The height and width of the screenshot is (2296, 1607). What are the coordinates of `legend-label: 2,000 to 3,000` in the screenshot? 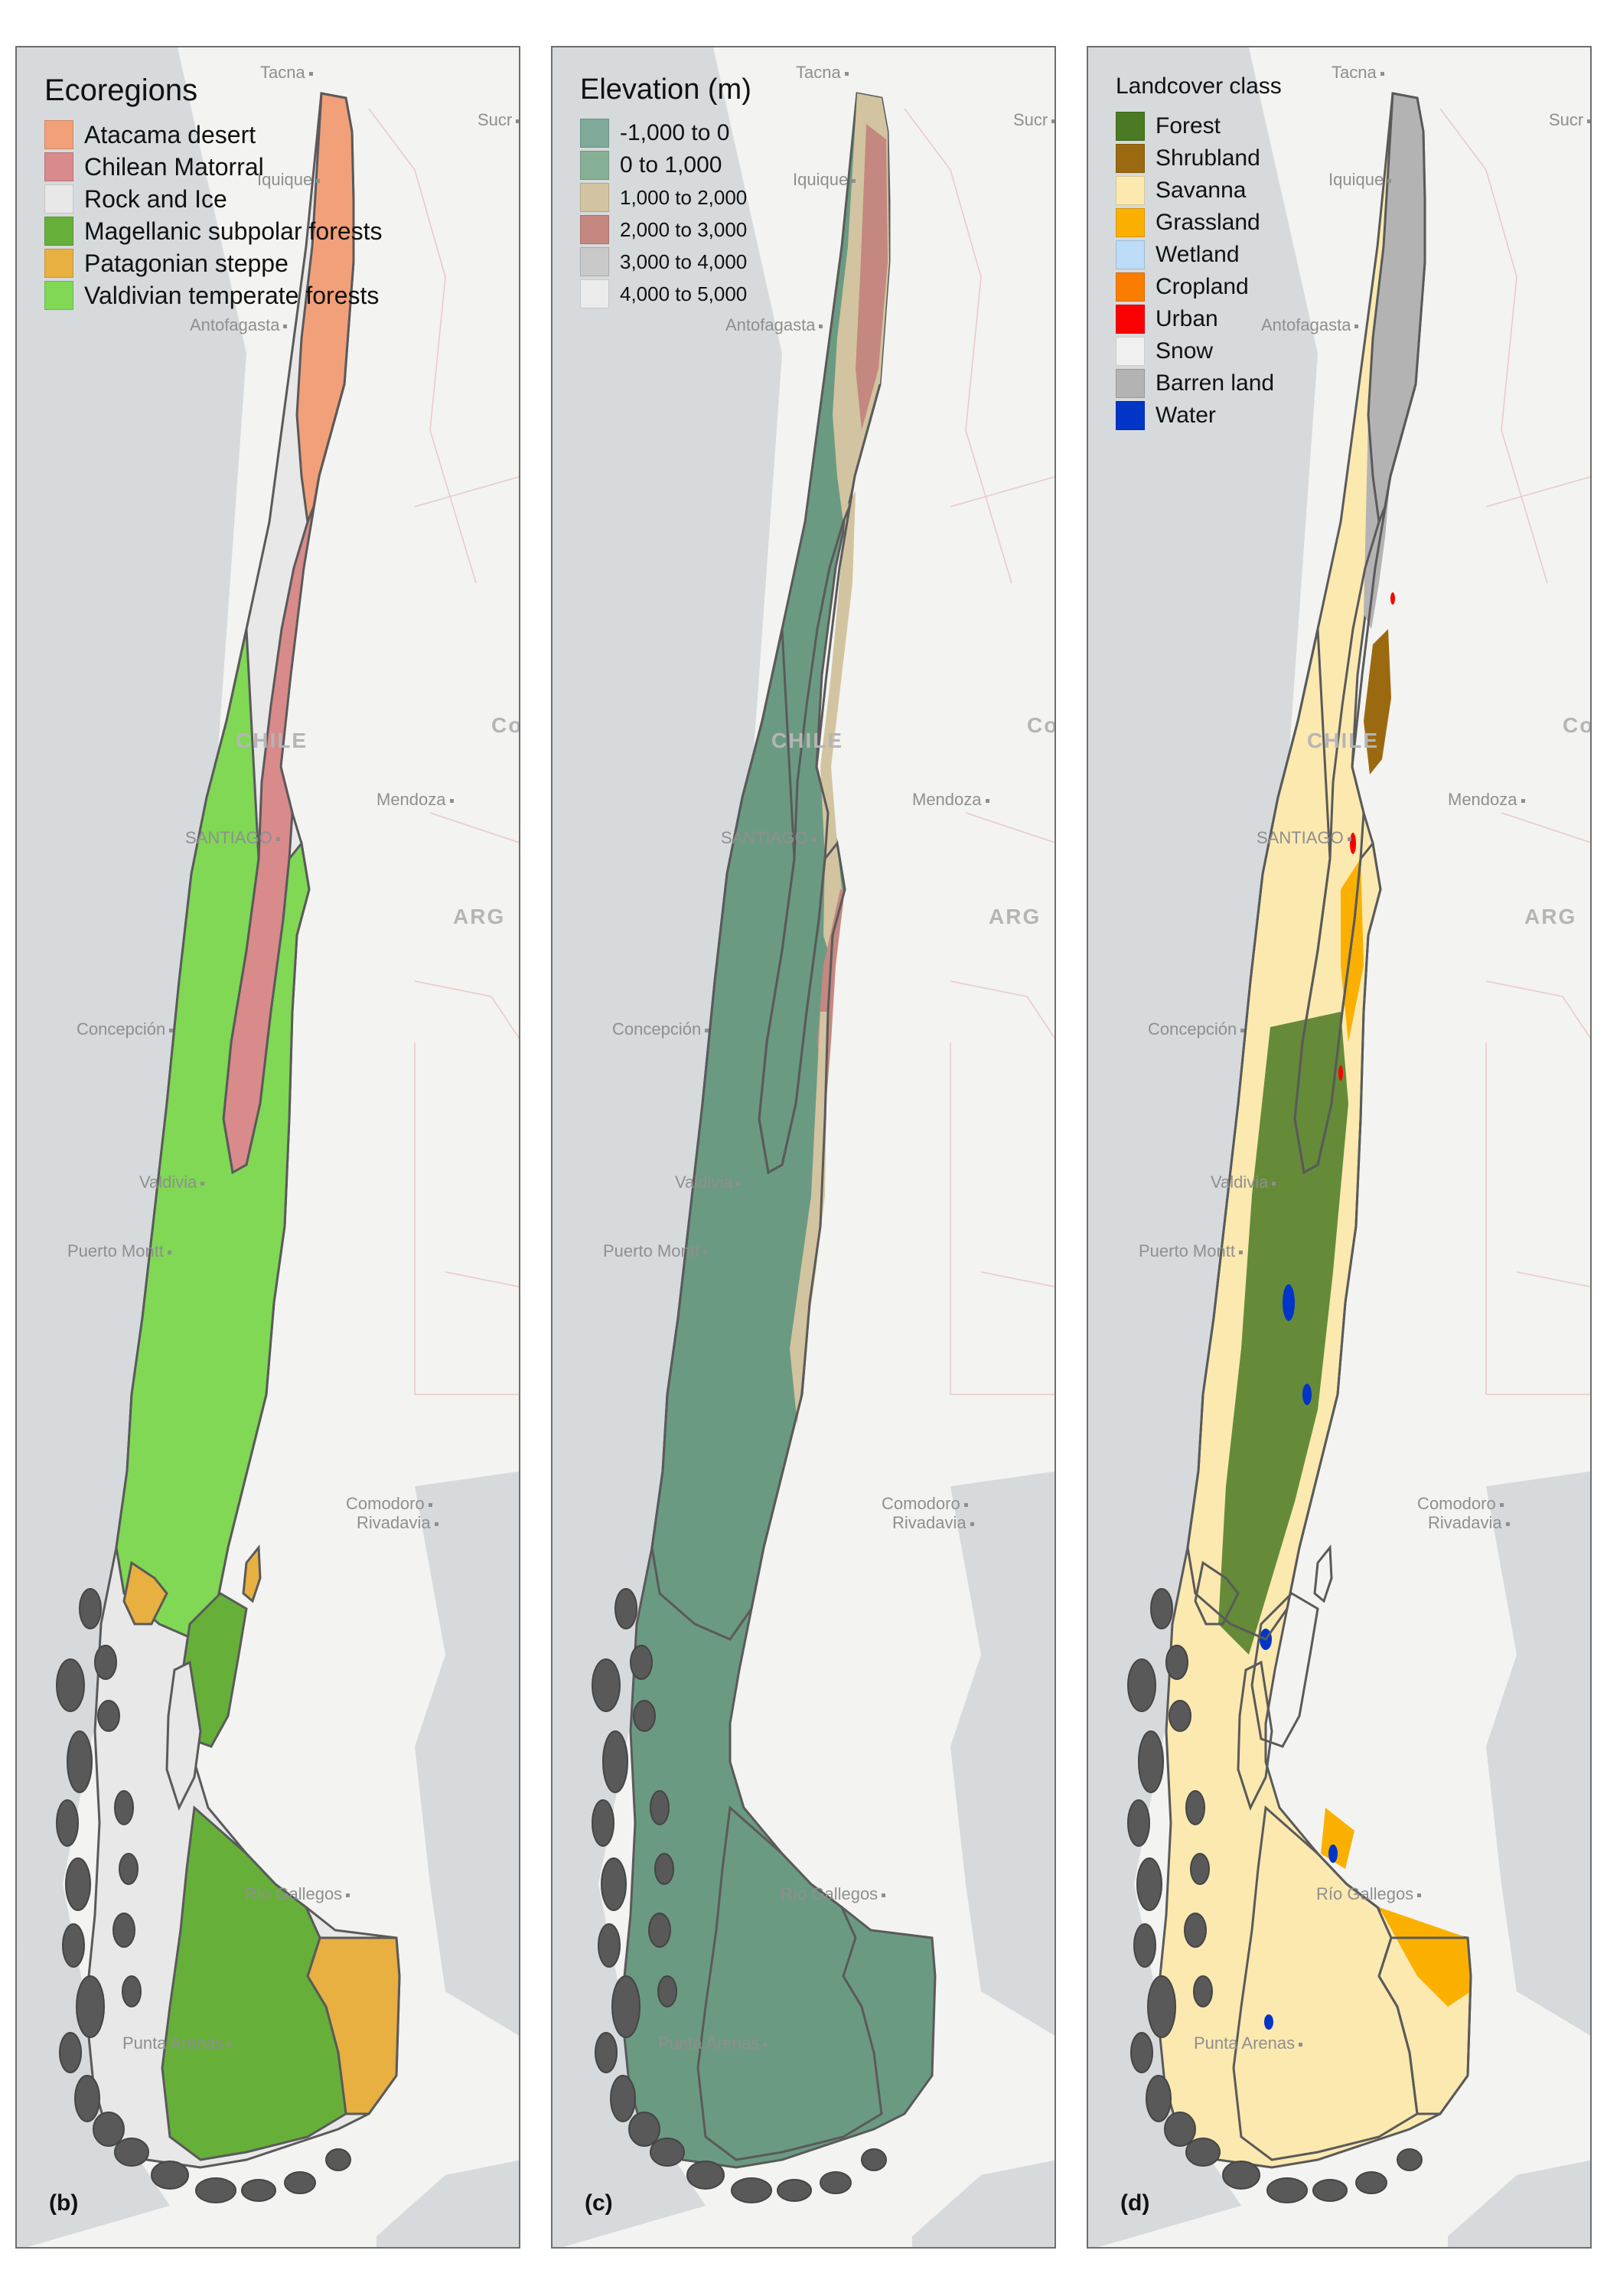 It's located at (684, 229).